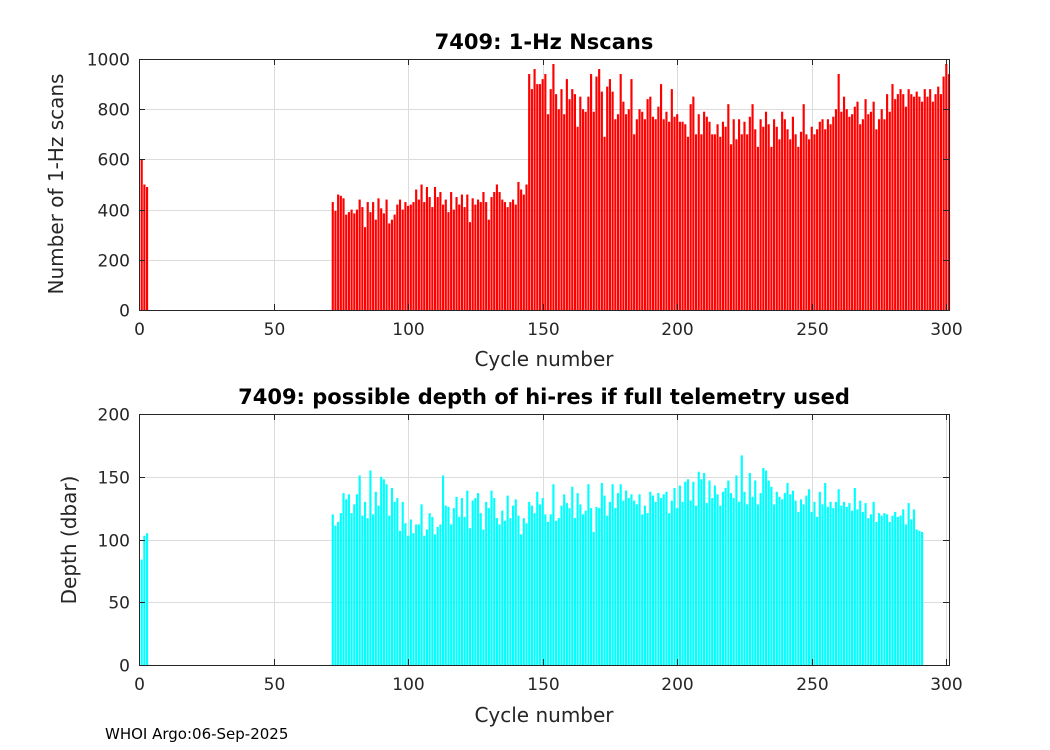  What do you see at coordinates (275, 685) in the screenshot?
I see `depth-x-tick-label: 50` at bounding box center [275, 685].